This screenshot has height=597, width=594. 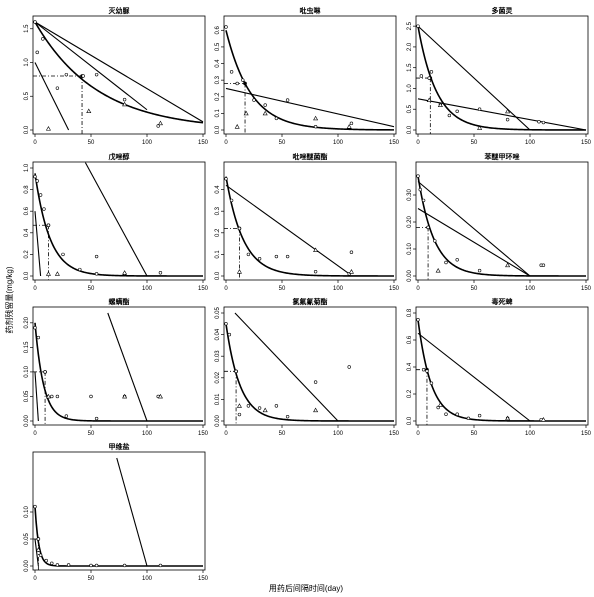 What do you see at coordinates (27, 254) in the screenshot?
I see `y-tick-label: 0.2` at bounding box center [27, 254].